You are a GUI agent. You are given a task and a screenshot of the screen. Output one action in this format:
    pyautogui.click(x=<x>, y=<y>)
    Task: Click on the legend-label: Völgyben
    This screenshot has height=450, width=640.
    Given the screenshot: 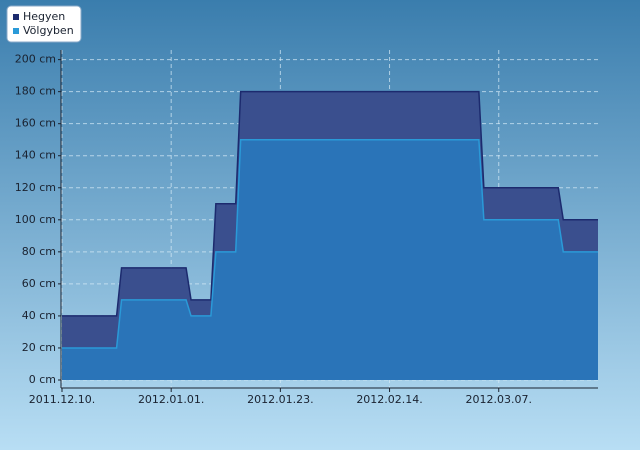 What is the action you would take?
    pyautogui.click(x=48, y=30)
    